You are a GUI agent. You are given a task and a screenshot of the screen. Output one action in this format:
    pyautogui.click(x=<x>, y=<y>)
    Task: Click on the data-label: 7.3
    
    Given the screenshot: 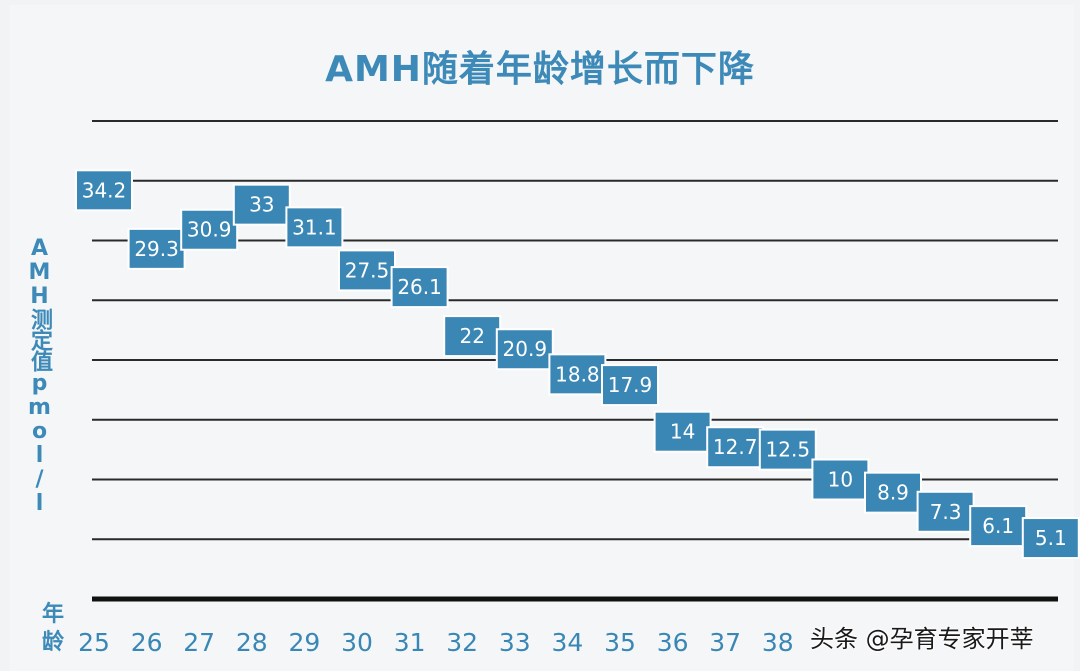 What is the action you would take?
    pyautogui.click(x=946, y=512)
    